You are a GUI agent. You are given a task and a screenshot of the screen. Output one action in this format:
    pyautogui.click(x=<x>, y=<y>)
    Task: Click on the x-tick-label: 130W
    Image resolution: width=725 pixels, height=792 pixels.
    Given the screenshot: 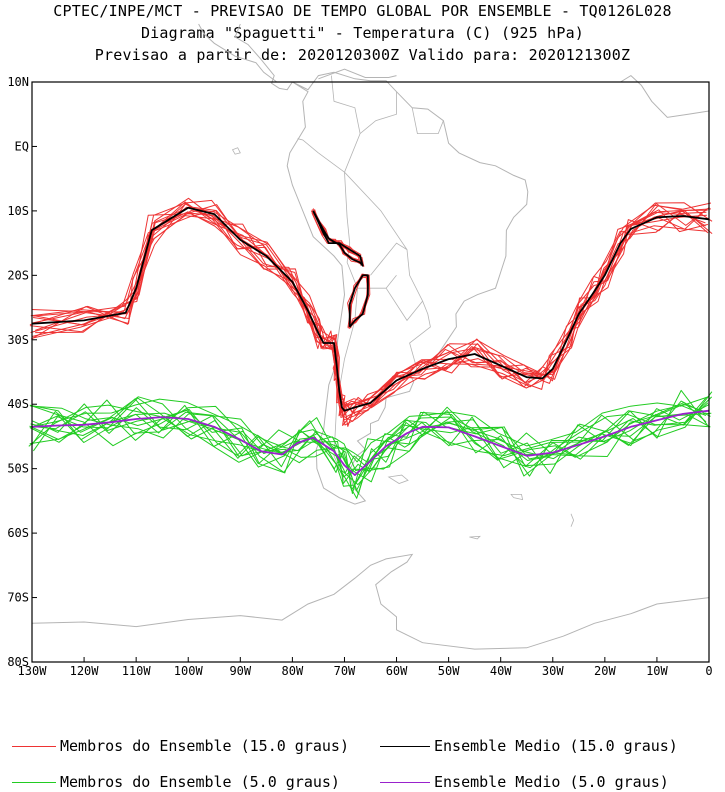 What is the action you would take?
    pyautogui.click(x=33, y=671)
    